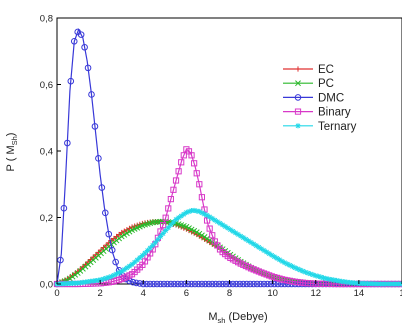  Describe the element at coordinates (11, 135) in the screenshot. I see `y-axis-title-rest: )` at that location.